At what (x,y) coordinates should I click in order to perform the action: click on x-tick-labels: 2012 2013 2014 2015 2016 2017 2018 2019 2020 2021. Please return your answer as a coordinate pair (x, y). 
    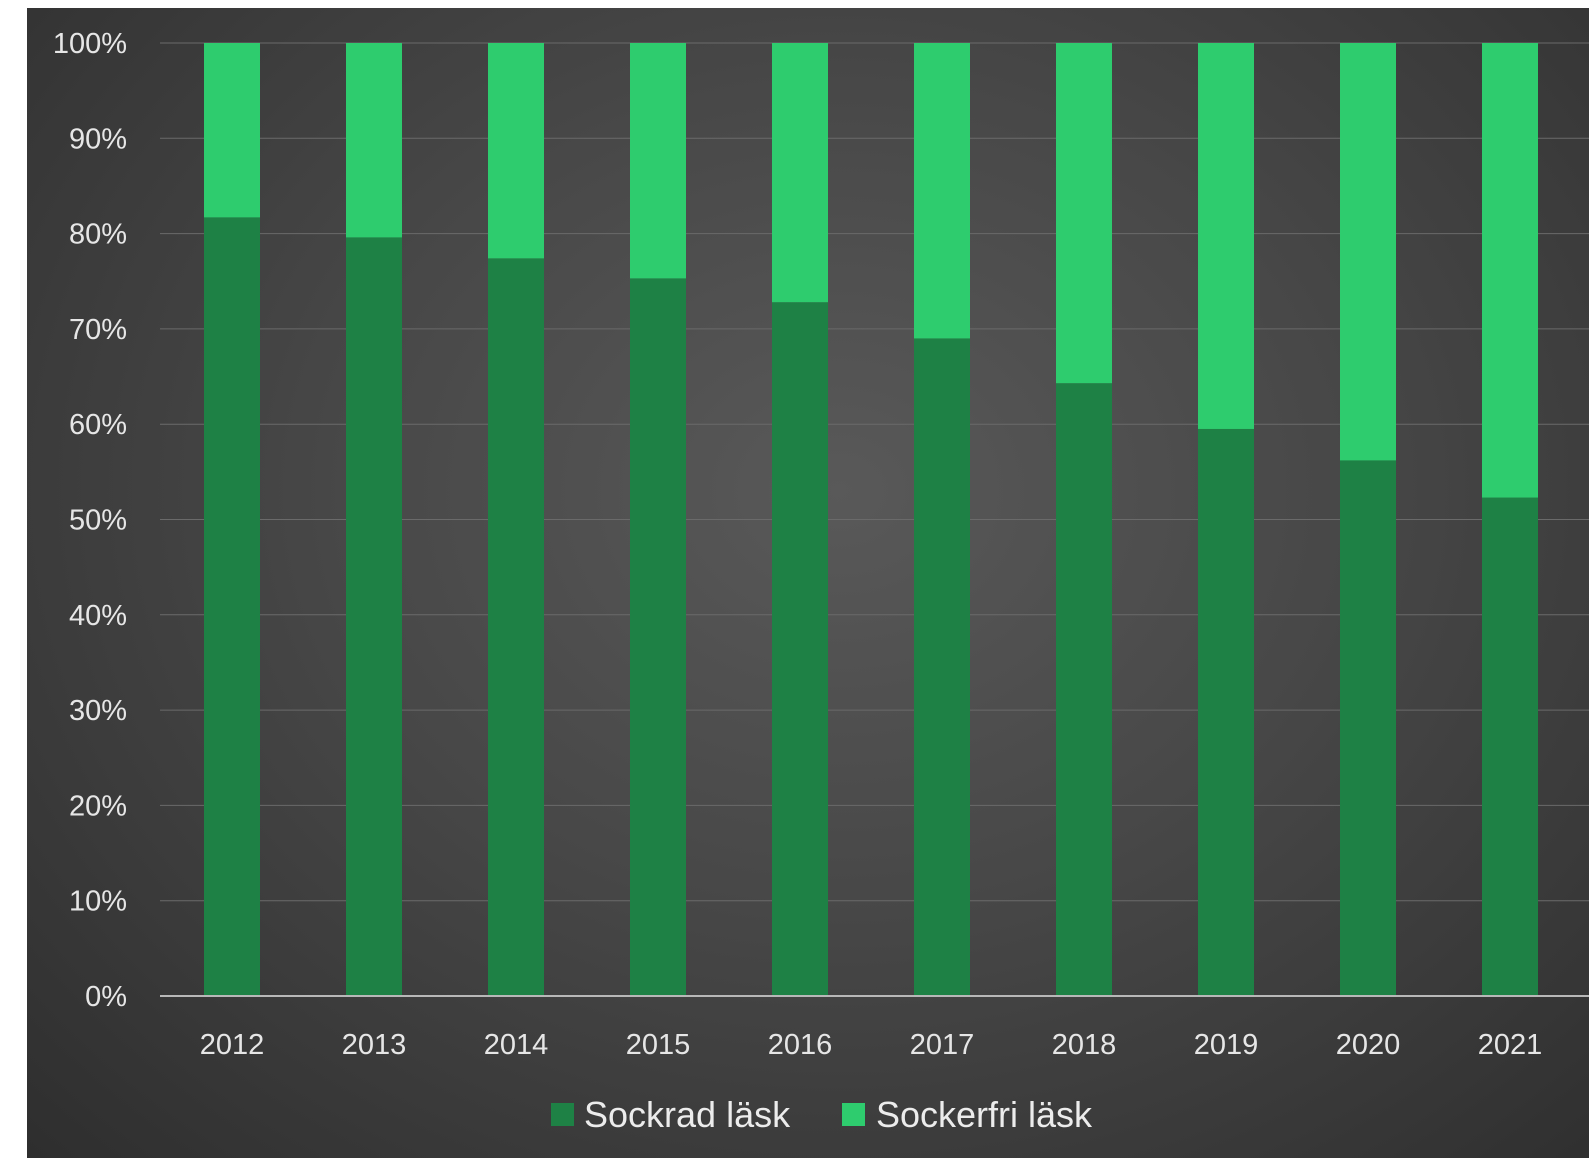
    Looking at the image, I should click on (871, 1045).